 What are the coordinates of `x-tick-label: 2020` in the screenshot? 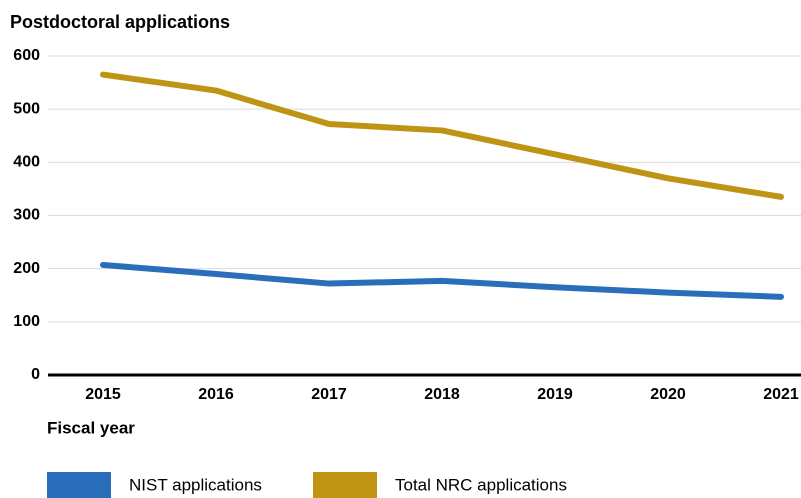 It's located at (668, 394).